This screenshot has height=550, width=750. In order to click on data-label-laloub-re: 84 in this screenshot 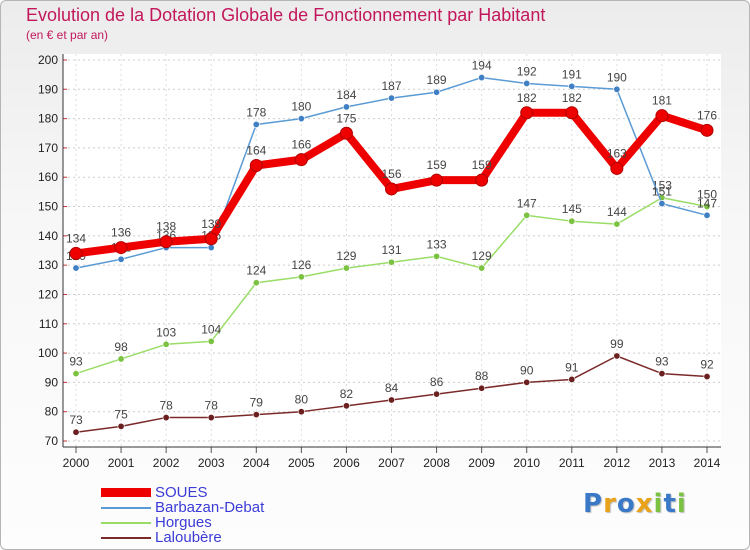, I will do `click(392, 388)`.